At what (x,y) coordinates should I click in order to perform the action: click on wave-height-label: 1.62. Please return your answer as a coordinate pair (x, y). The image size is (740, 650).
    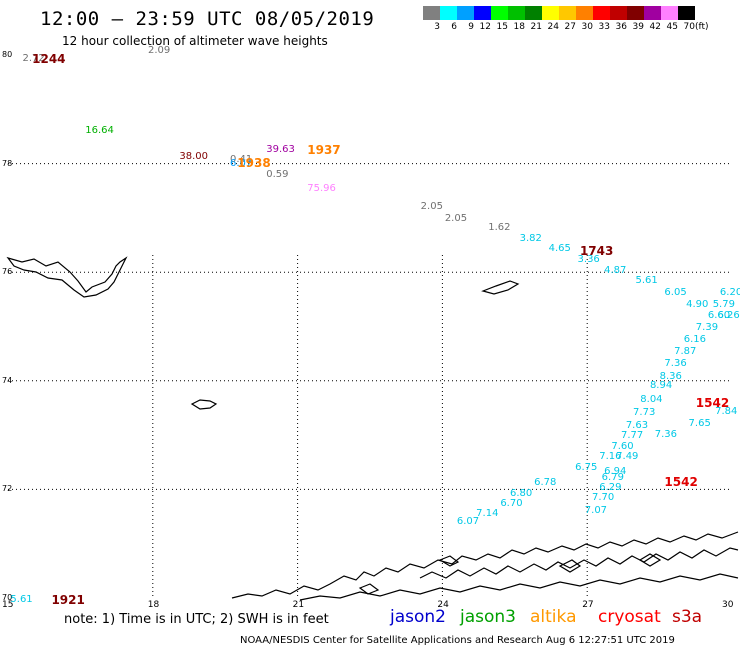
    Looking at the image, I should click on (499, 227).